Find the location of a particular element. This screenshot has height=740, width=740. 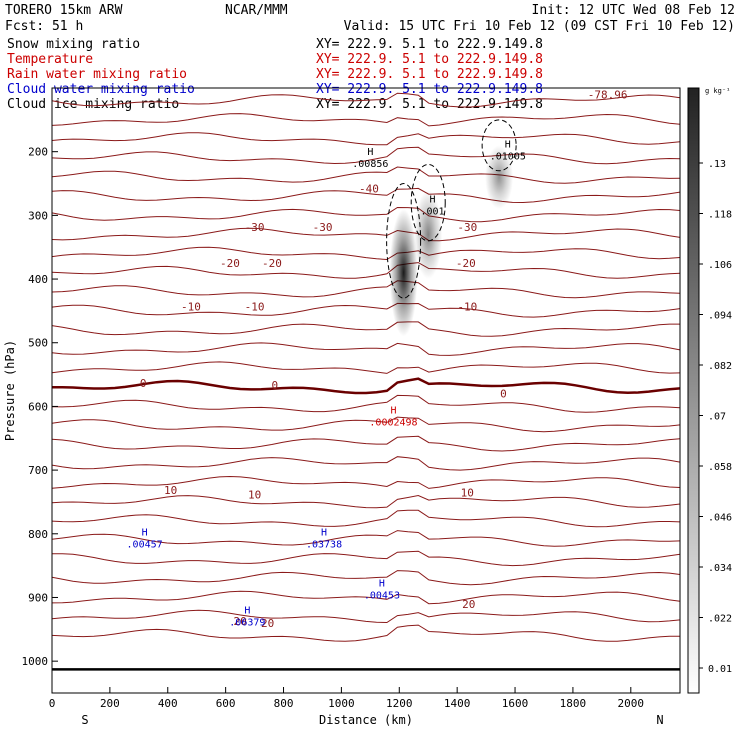

field-name: Cloud ice mixing ratio is located at coordinates (93, 104).